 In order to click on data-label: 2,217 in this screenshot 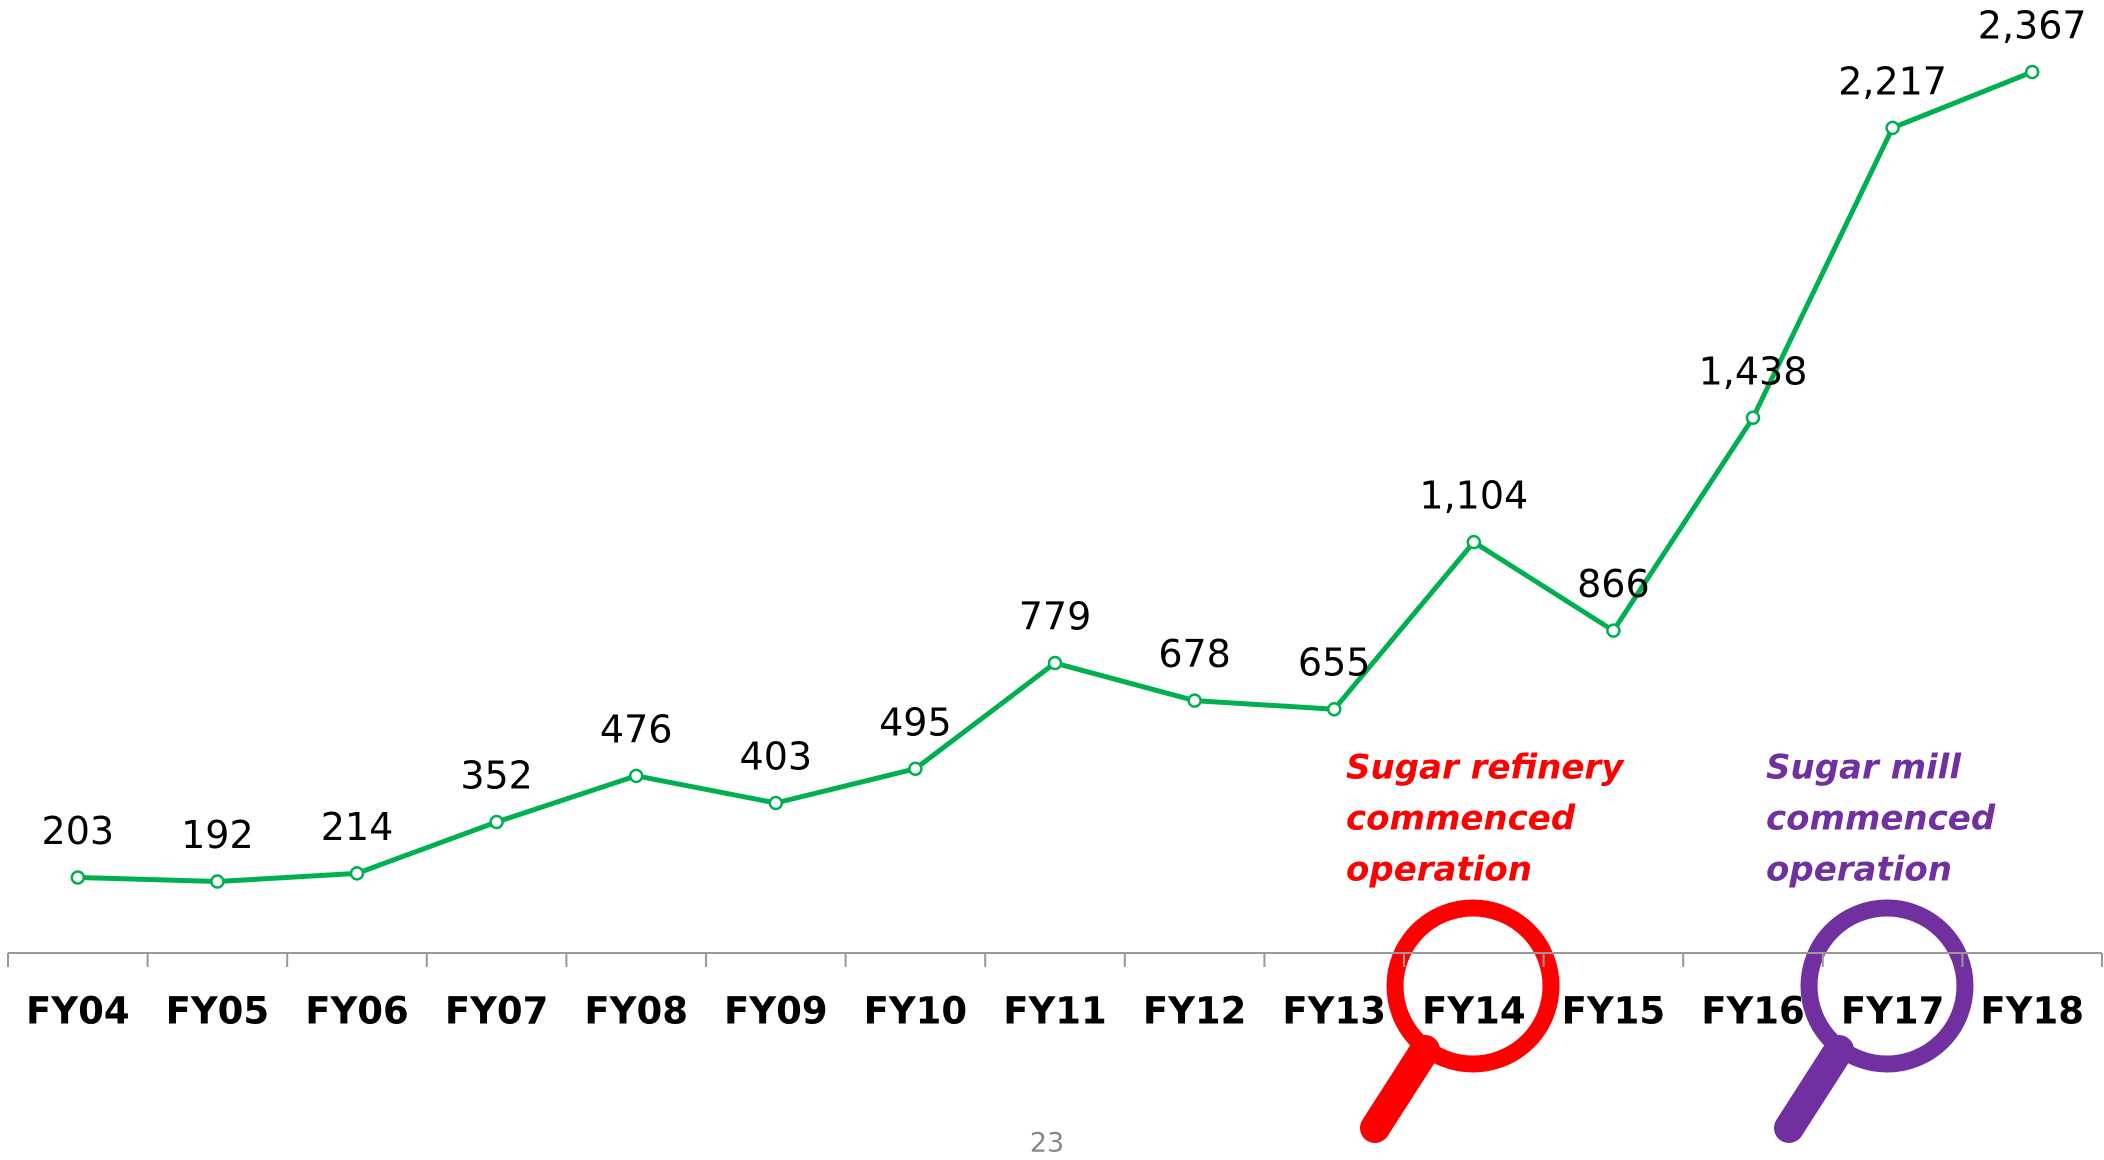, I will do `click(1892, 81)`.